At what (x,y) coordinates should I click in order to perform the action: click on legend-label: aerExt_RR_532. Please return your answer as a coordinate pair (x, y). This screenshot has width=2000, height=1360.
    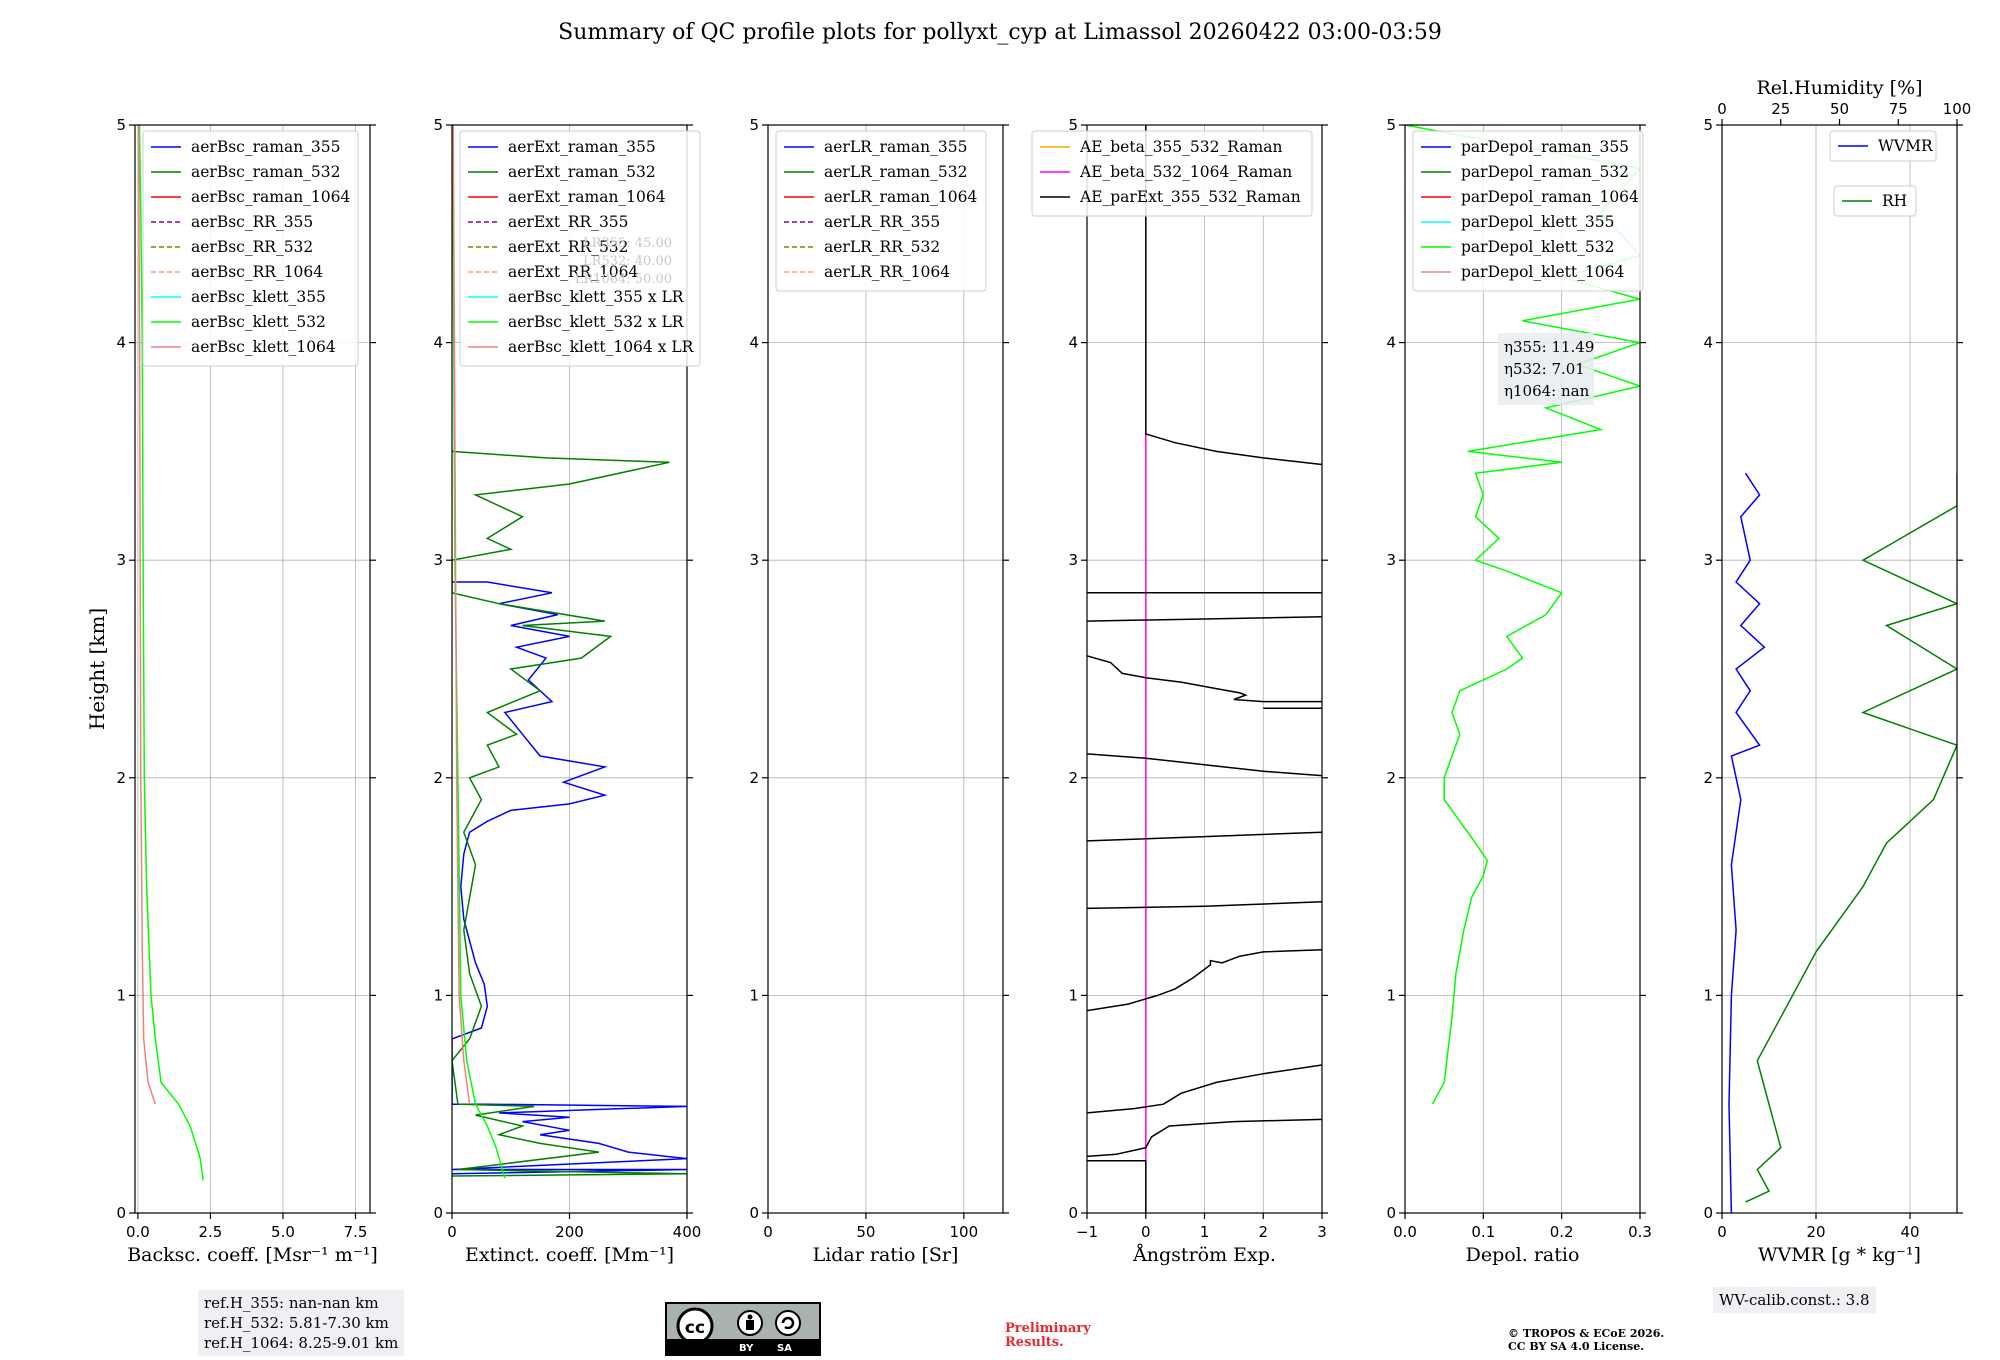
    Looking at the image, I should click on (568, 247).